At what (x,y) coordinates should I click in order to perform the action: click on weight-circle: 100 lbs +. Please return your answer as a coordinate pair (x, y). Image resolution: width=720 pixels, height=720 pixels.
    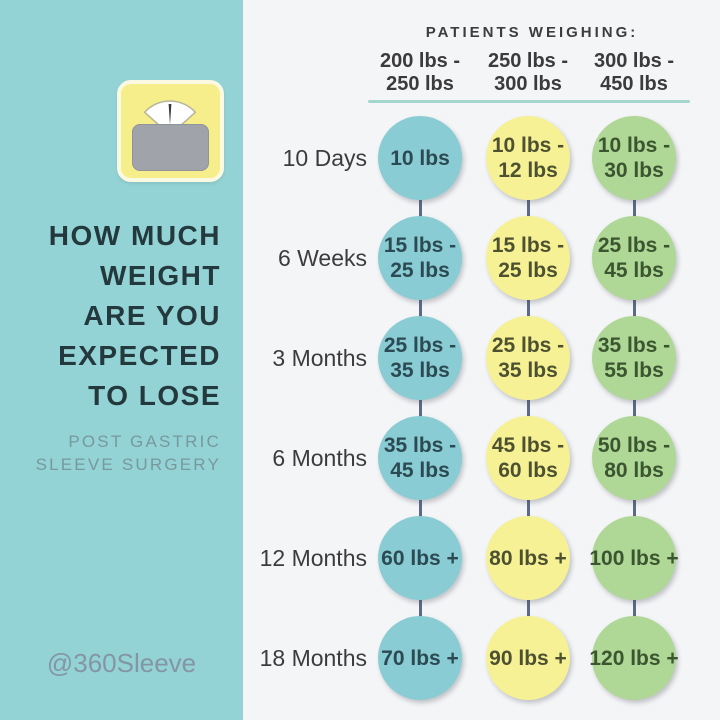
    Looking at the image, I should click on (634, 558).